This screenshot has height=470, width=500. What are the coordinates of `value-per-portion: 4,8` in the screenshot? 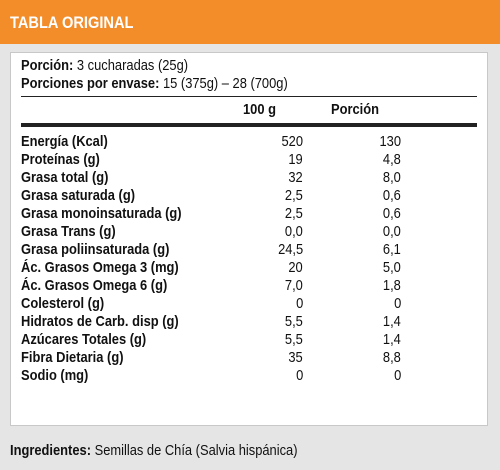 It's located at (392, 159).